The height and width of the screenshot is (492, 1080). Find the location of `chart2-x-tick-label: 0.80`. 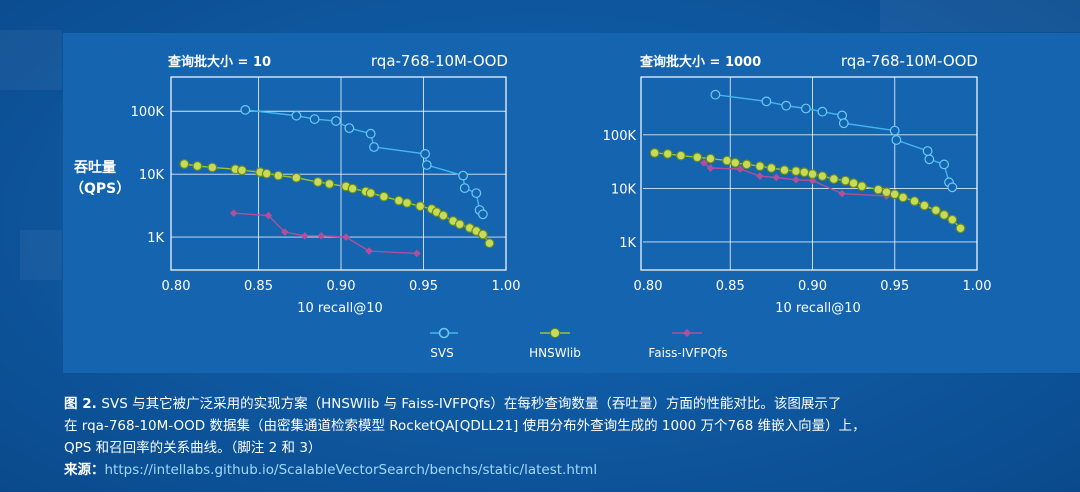

chart2-x-tick-label: 0.80 is located at coordinates (648, 286).